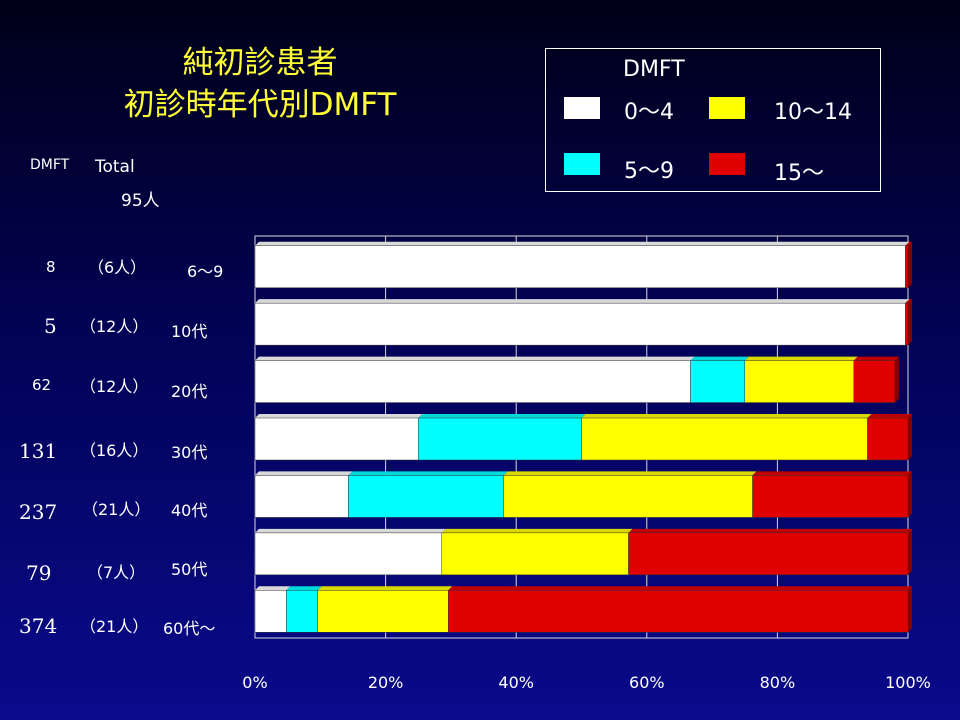 This screenshot has width=960, height=720. What do you see at coordinates (114, 450) in the screenshot?
I see `row-count-30s: （16人）` at bounding box center [114, 450].